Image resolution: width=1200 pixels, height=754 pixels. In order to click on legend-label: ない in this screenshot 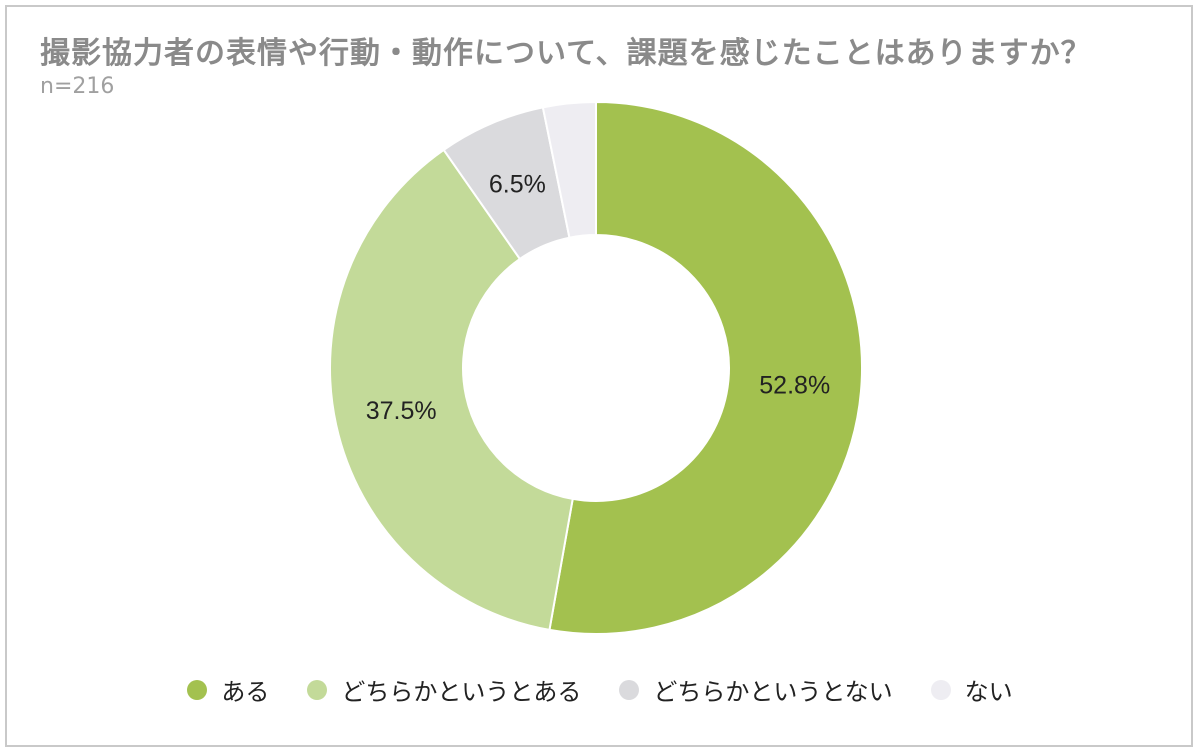, I will do `click(988, 692)`.